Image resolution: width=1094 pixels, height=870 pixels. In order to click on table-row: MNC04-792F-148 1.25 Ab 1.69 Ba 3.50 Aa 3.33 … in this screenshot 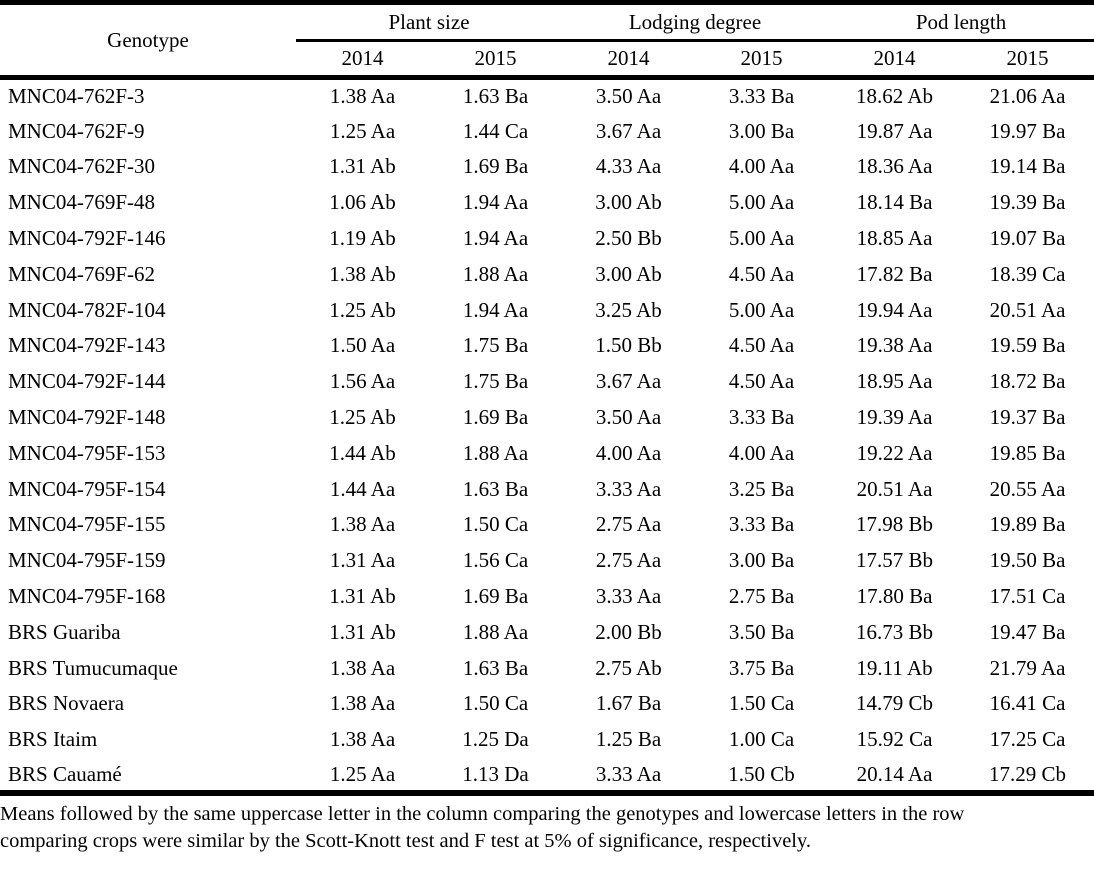, I will do `click(547, 418)`.